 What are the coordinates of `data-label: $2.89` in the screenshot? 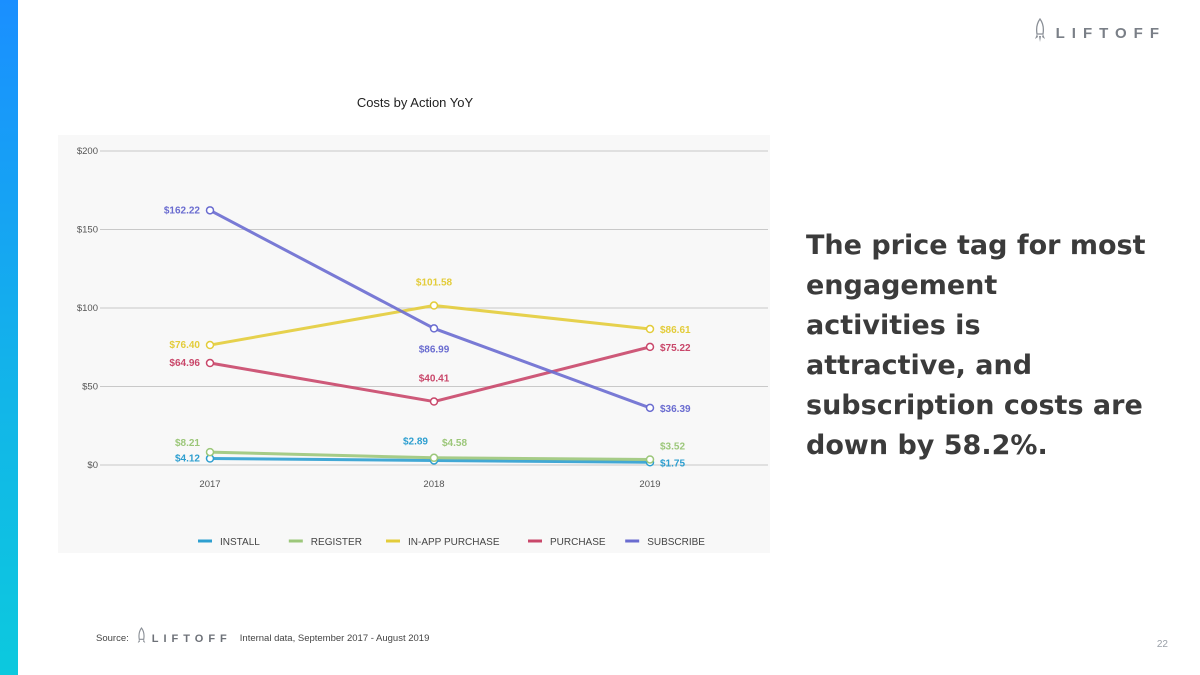 It's located at (415, 441).